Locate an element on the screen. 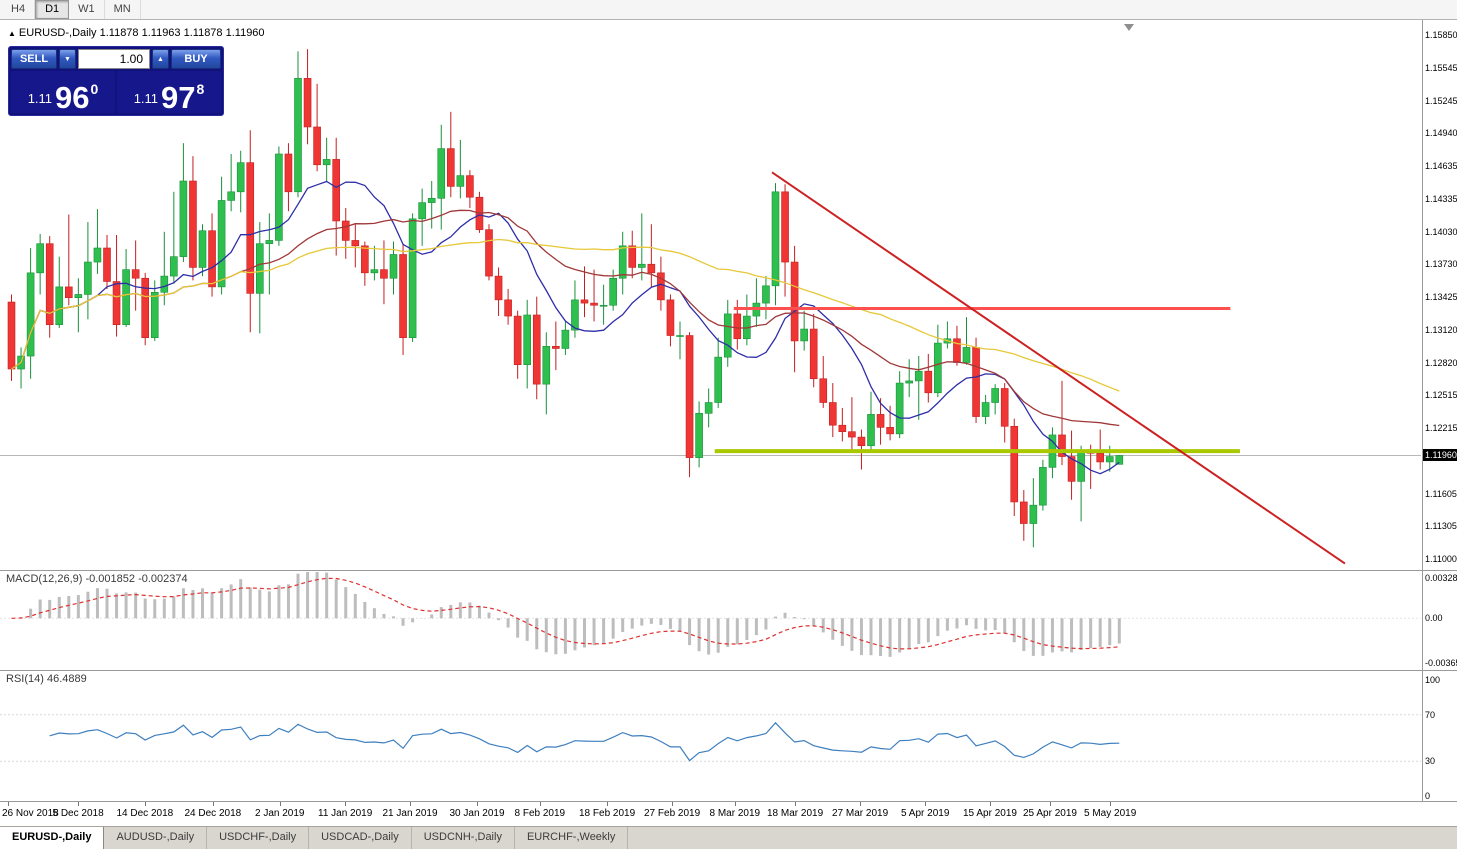 The width and height of the screenshot is (1457, 849). tab-usdchf-daily: USDCHF-,Daily is located at coordinates (258, 838).